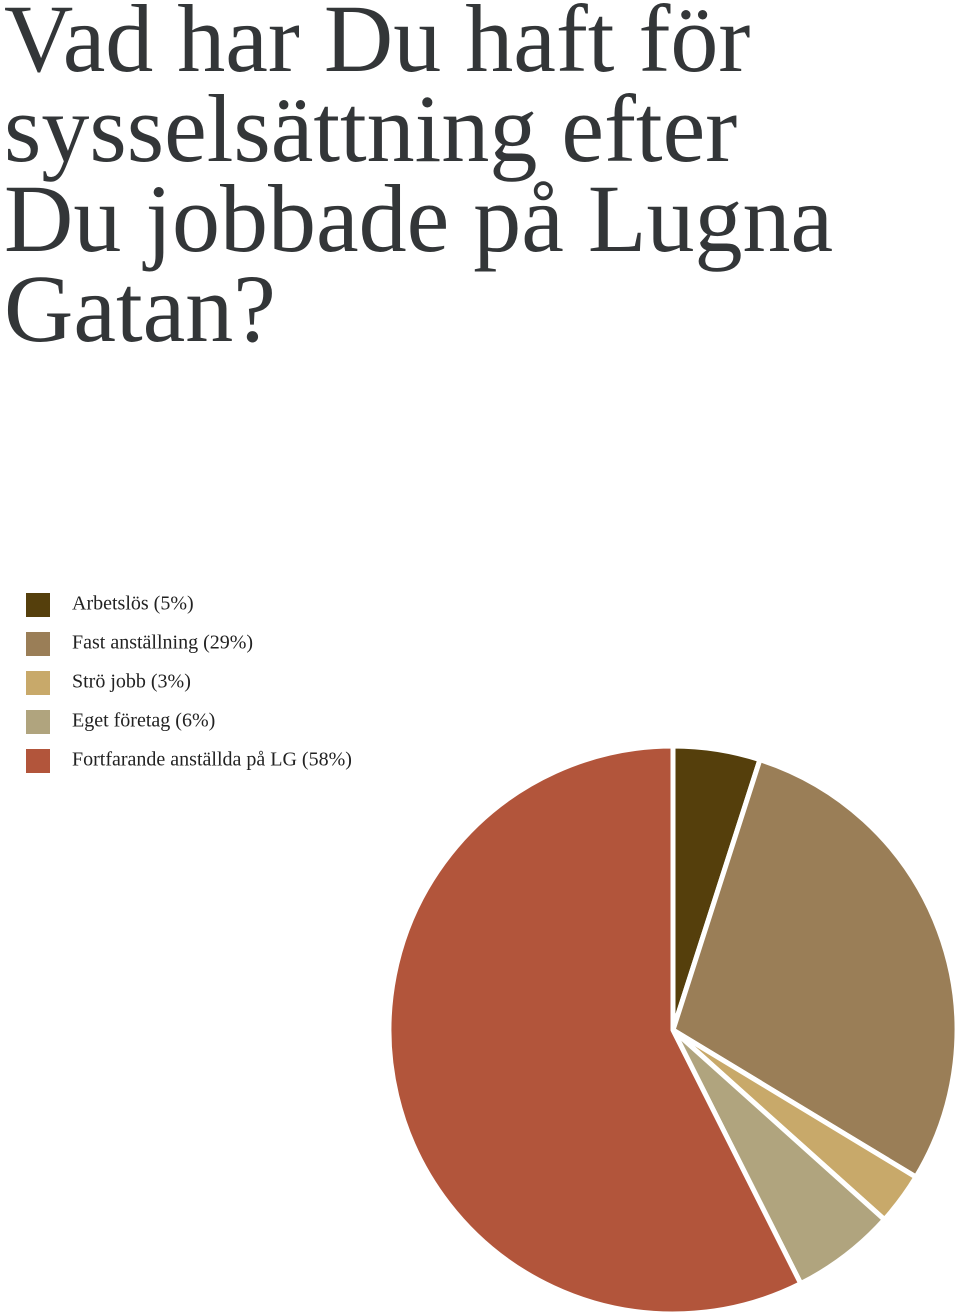  What do you see at coordinates (133, 604) in the screenshot?
I see `legend-label: Arbetslös (5%)` at bounding box center [133, 604].